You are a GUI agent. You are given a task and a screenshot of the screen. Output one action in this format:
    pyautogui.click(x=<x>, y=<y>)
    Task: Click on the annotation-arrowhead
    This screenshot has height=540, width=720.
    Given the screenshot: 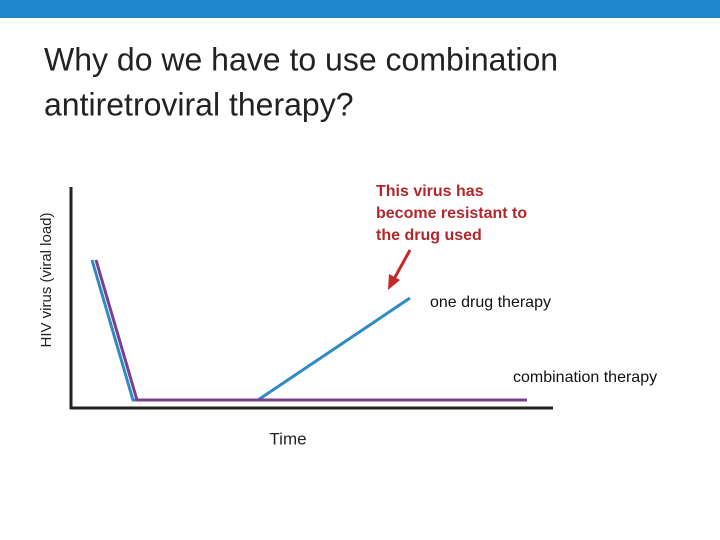 What is the action you would take?
    pyautogui.click(x=394, y=282)
    